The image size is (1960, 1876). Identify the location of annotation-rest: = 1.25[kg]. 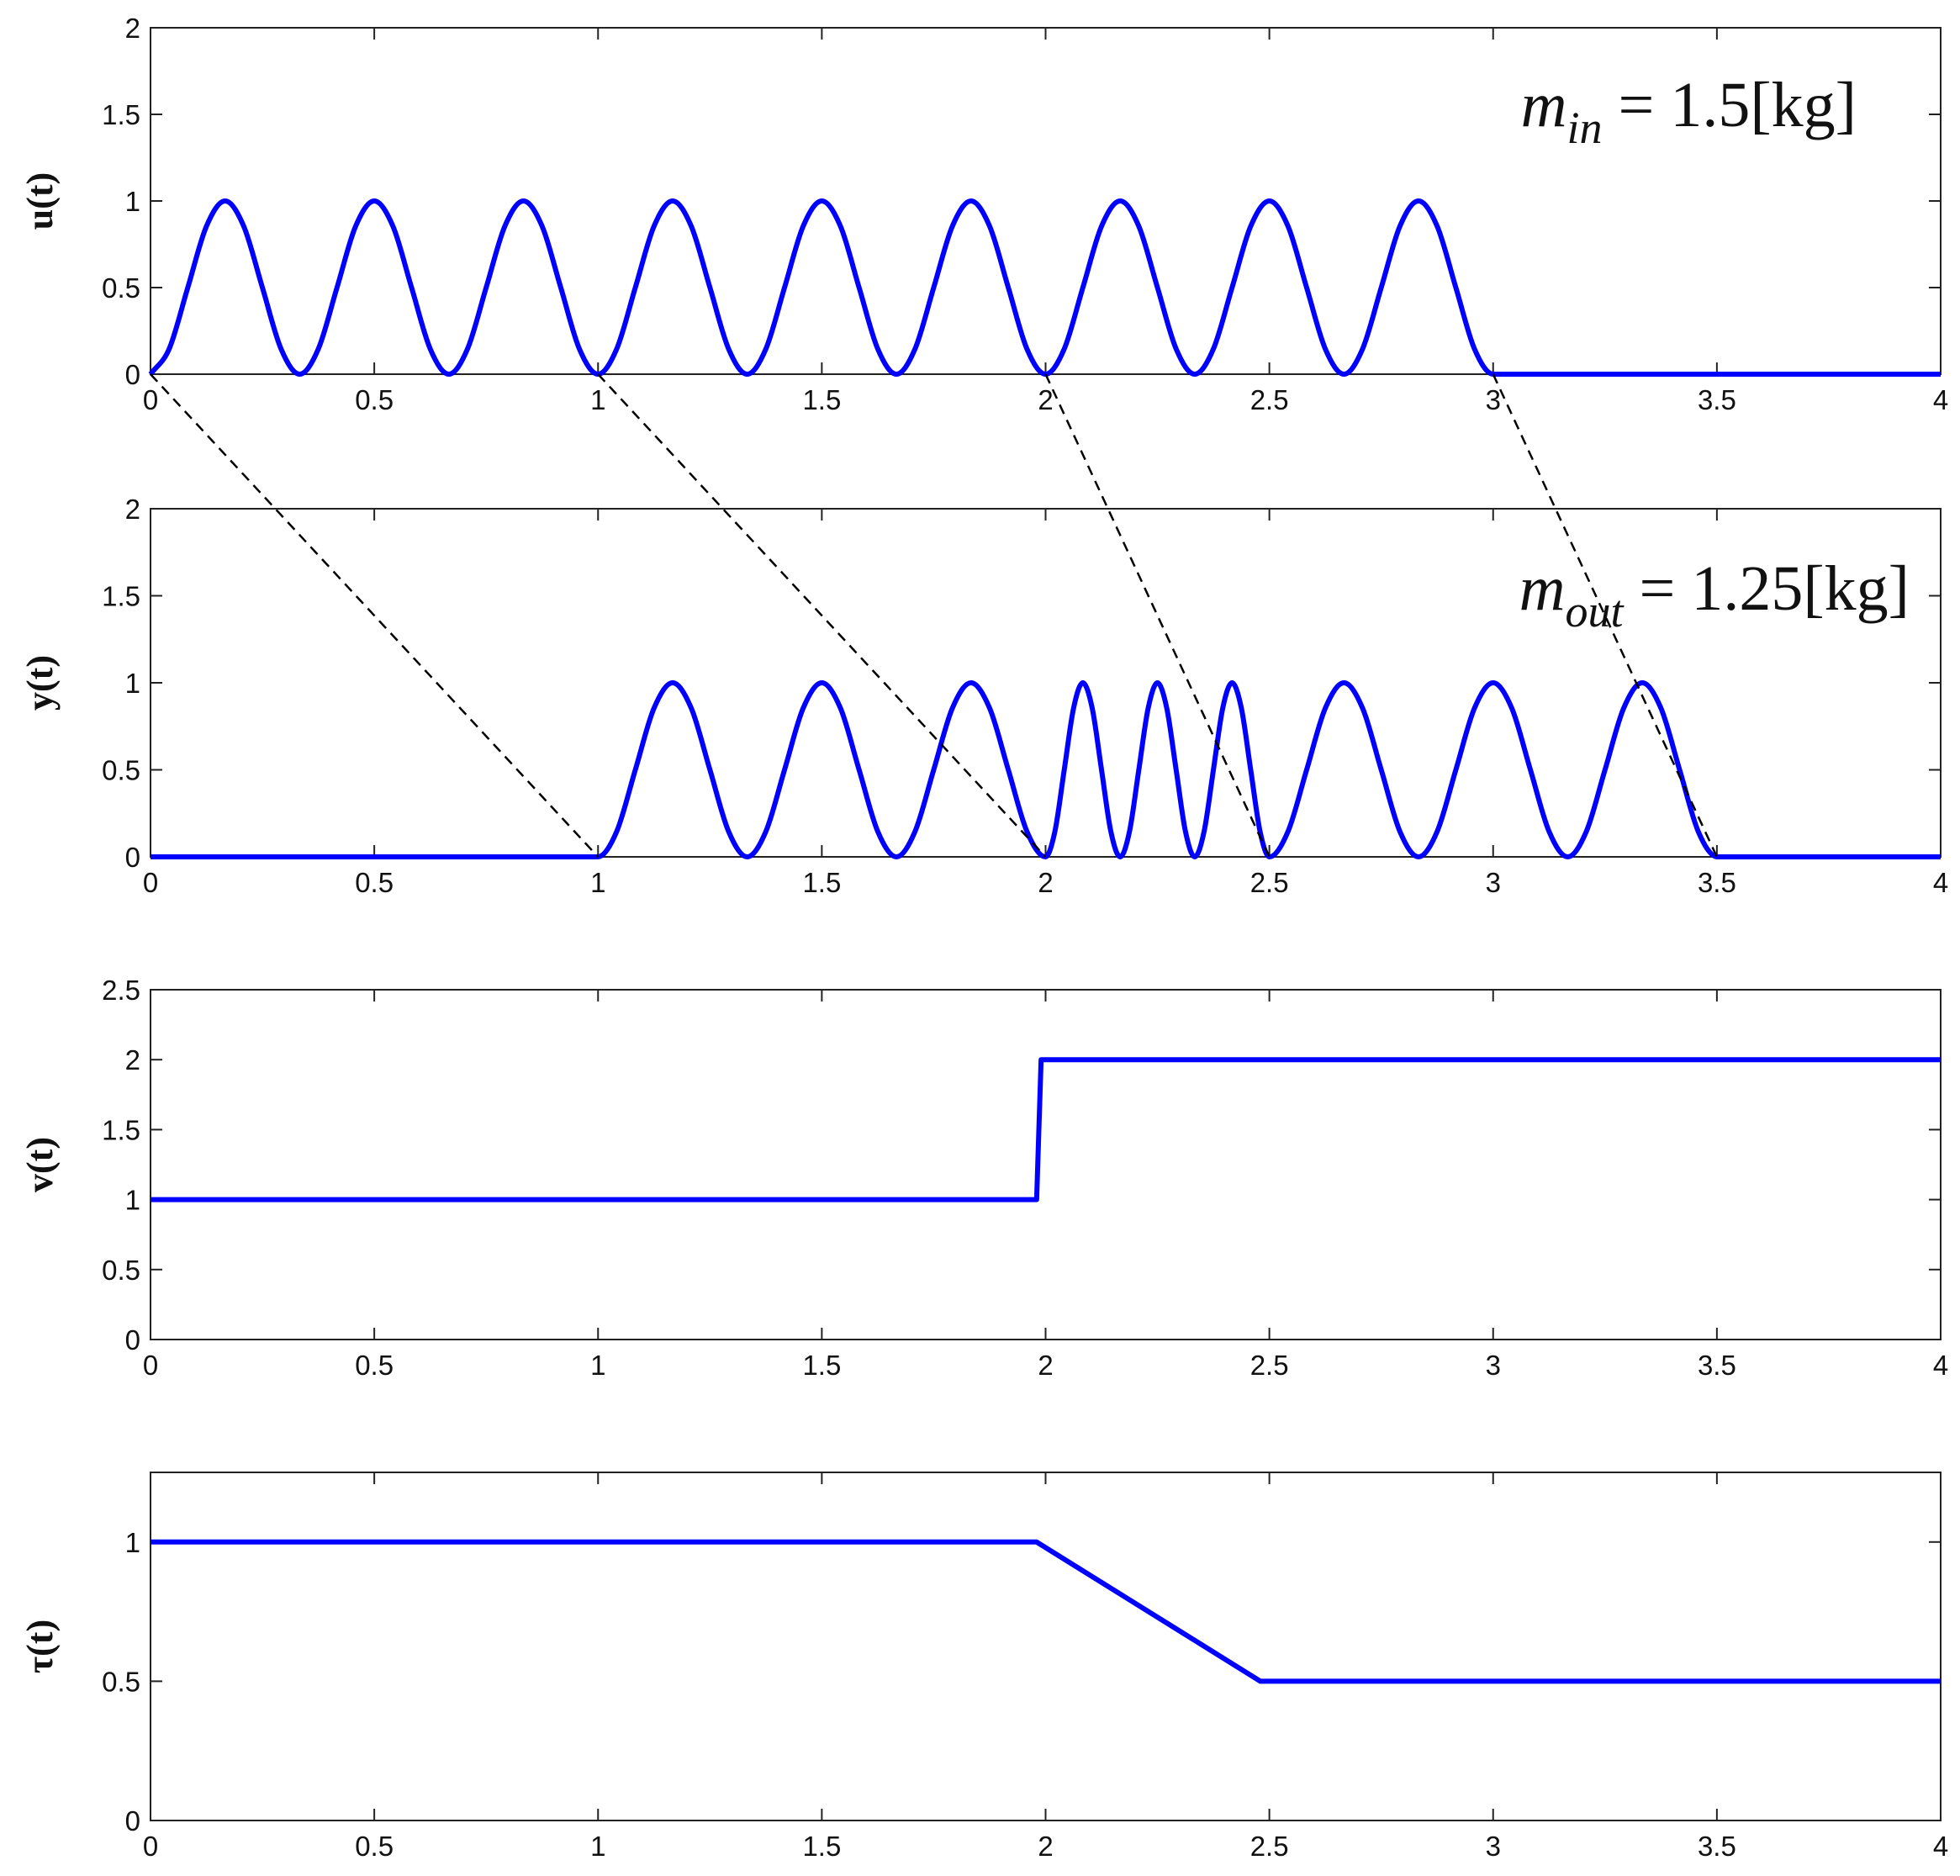
(1767, 588).